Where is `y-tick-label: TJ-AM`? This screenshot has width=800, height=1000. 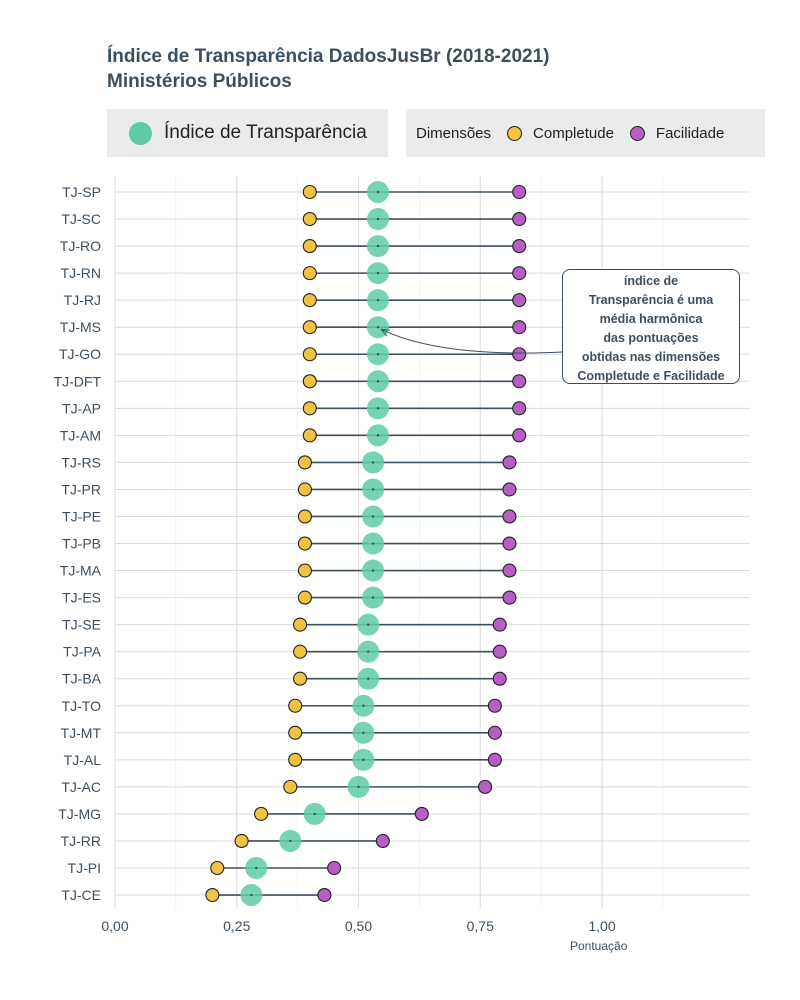 y-tick-label: TJ-AM is located at coordinates (80, 435).